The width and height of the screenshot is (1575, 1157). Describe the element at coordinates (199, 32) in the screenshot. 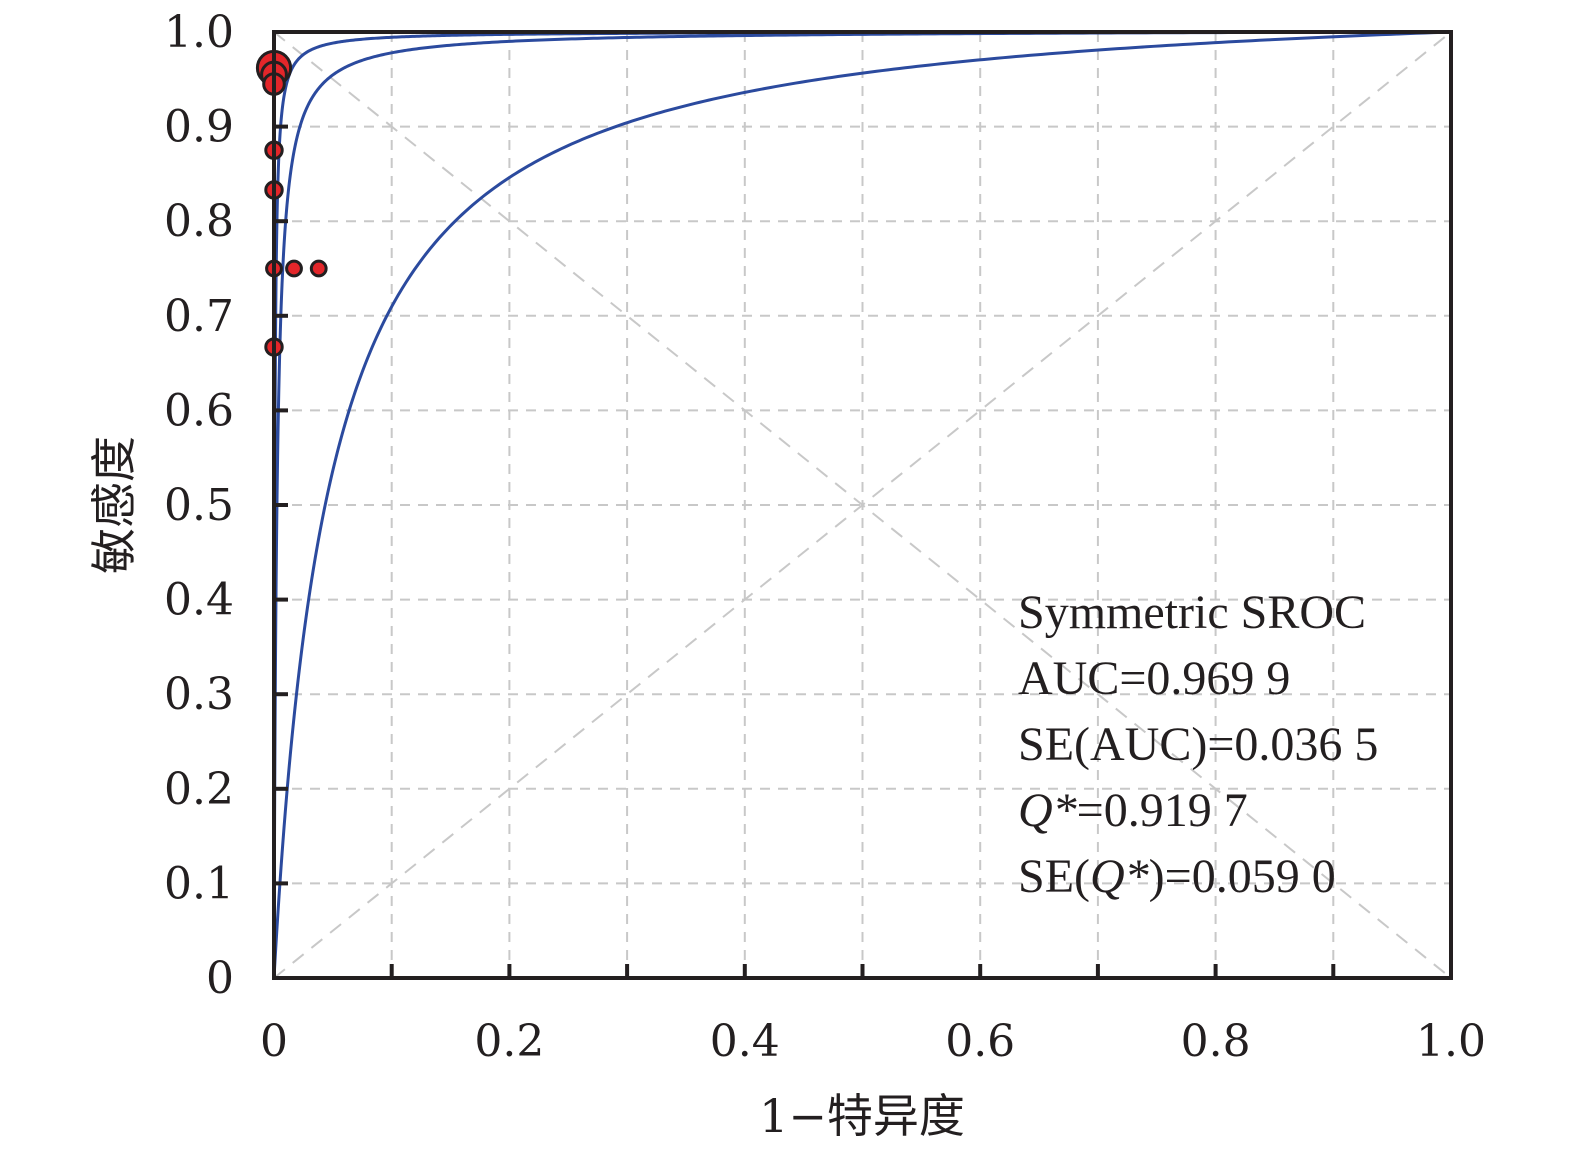

I see `y-tick-label-1.0: 1.0` at that location.